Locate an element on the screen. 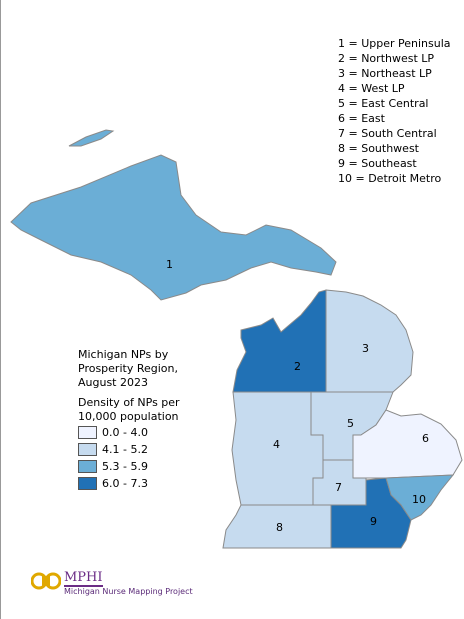  key-entry: 5 = East Central is located at coordinates (383, 103).